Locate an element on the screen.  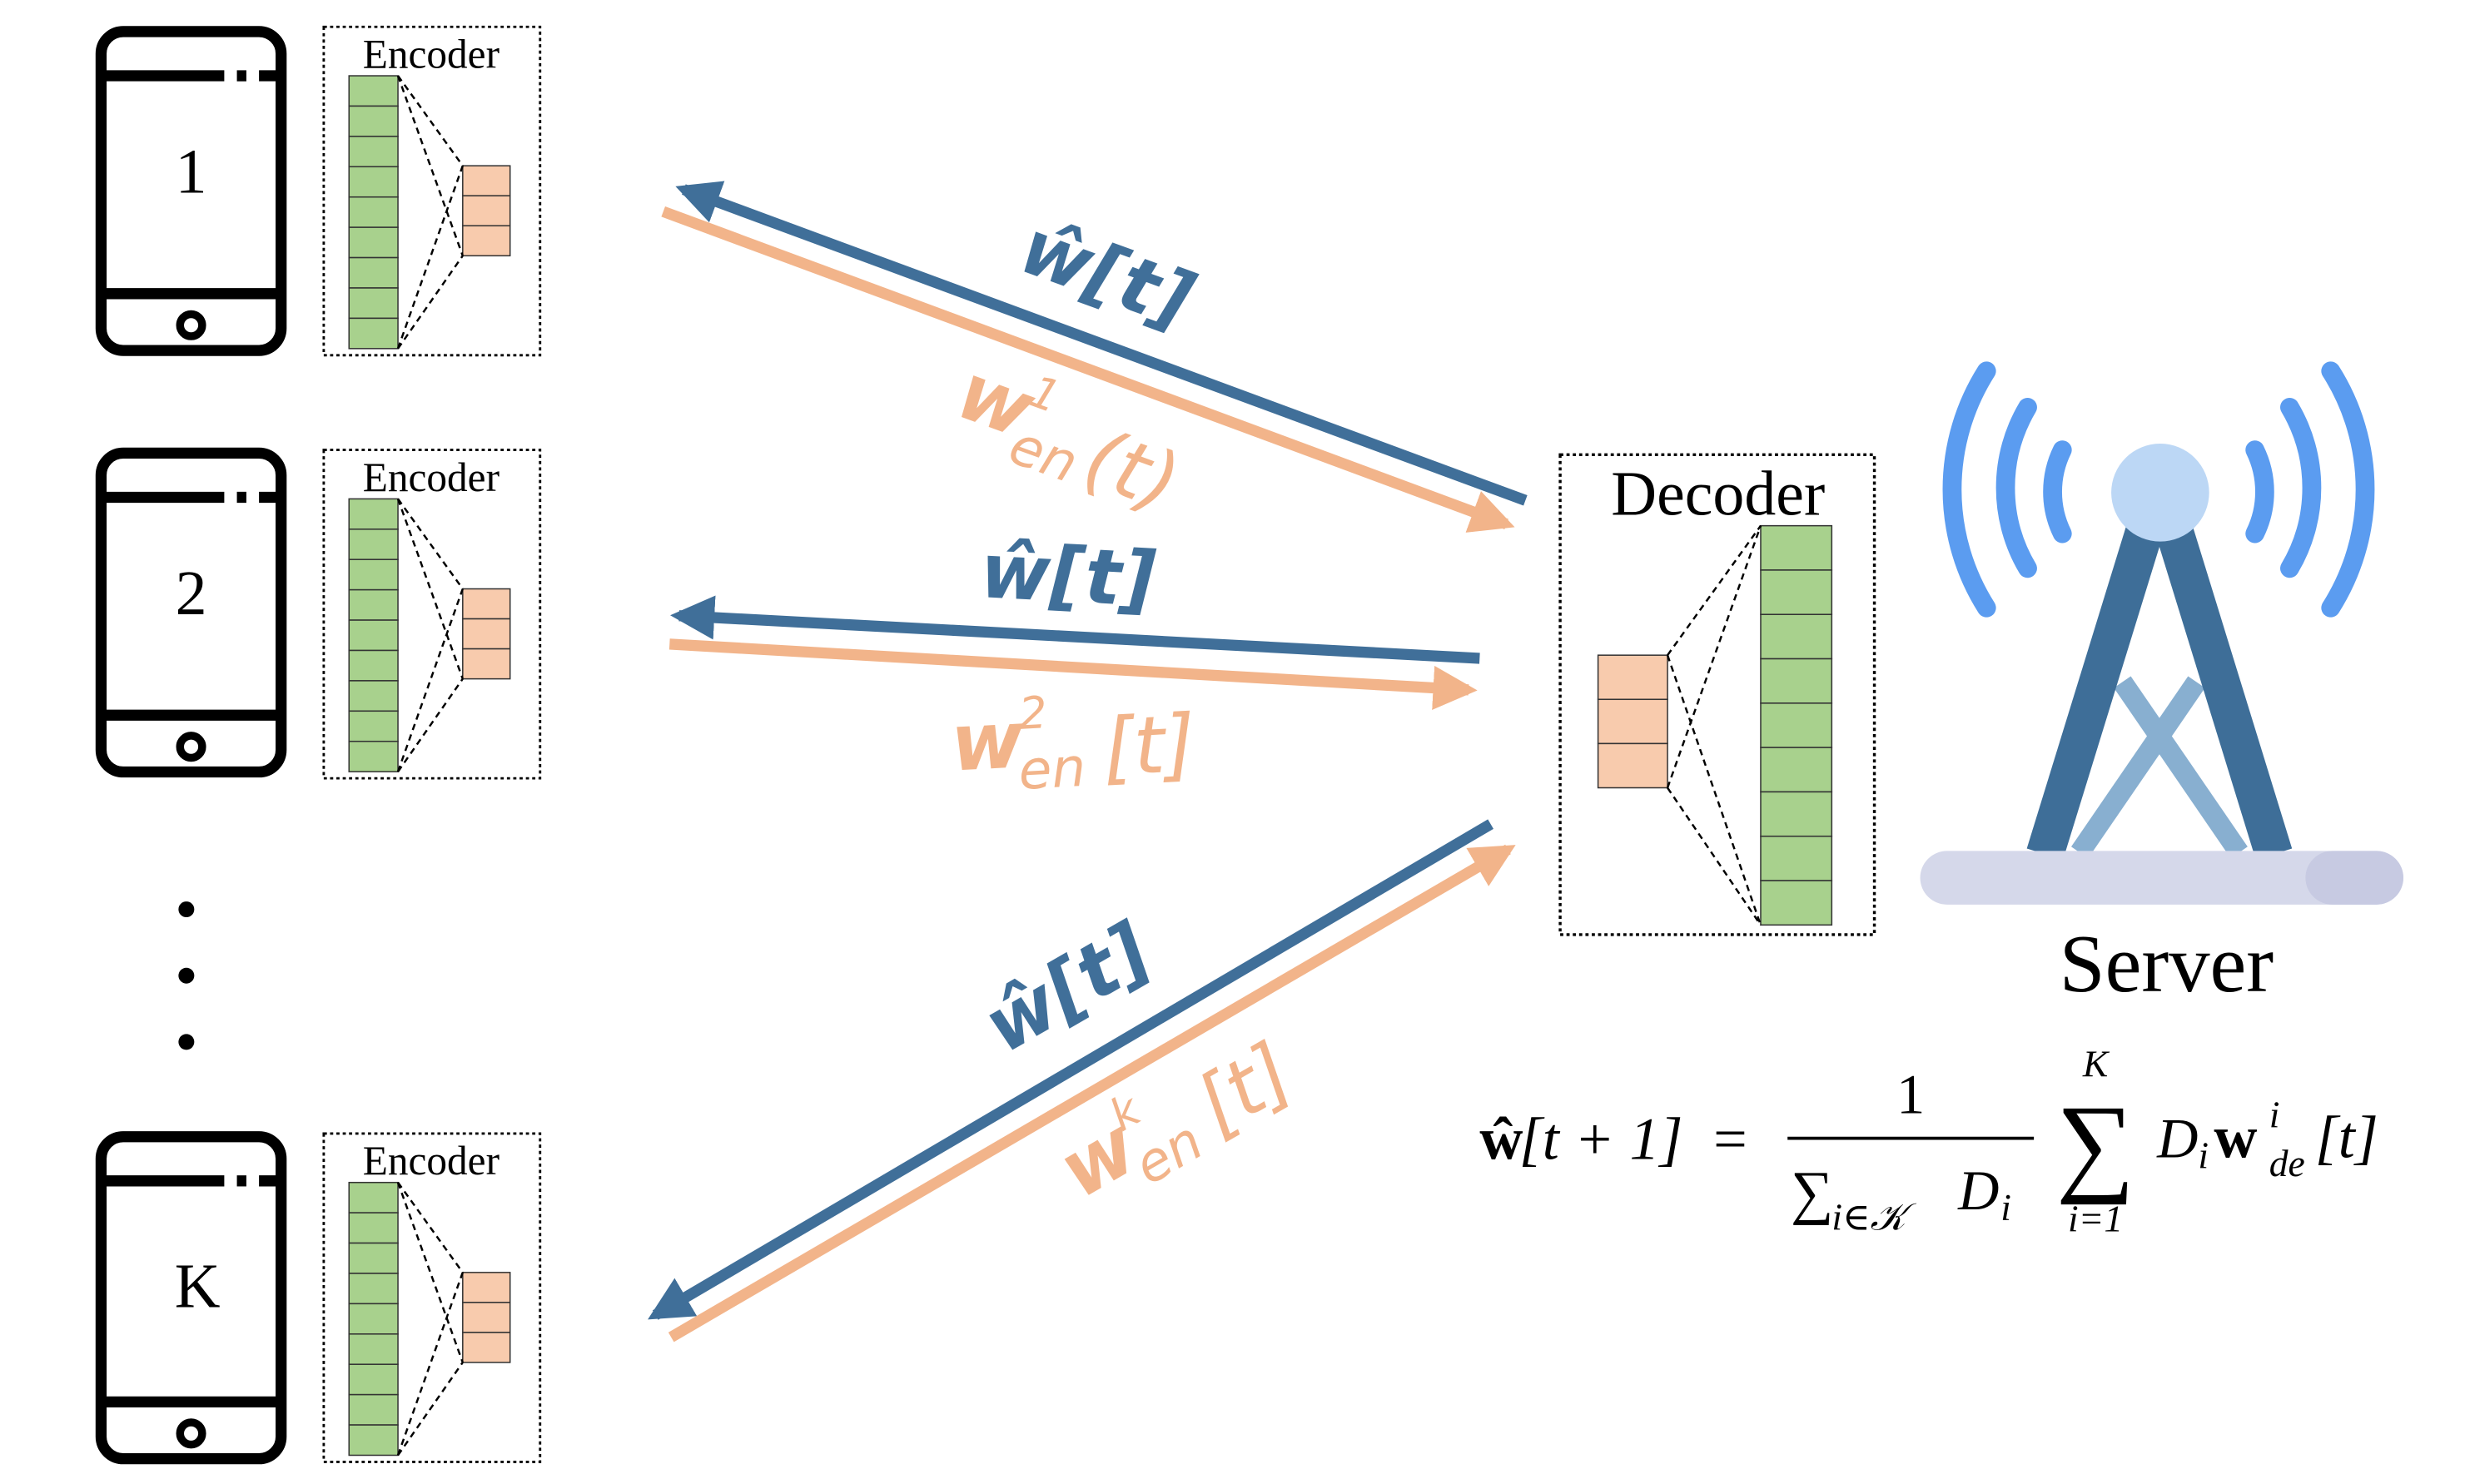
device-label: 2 is located at coordinates (191, 593).